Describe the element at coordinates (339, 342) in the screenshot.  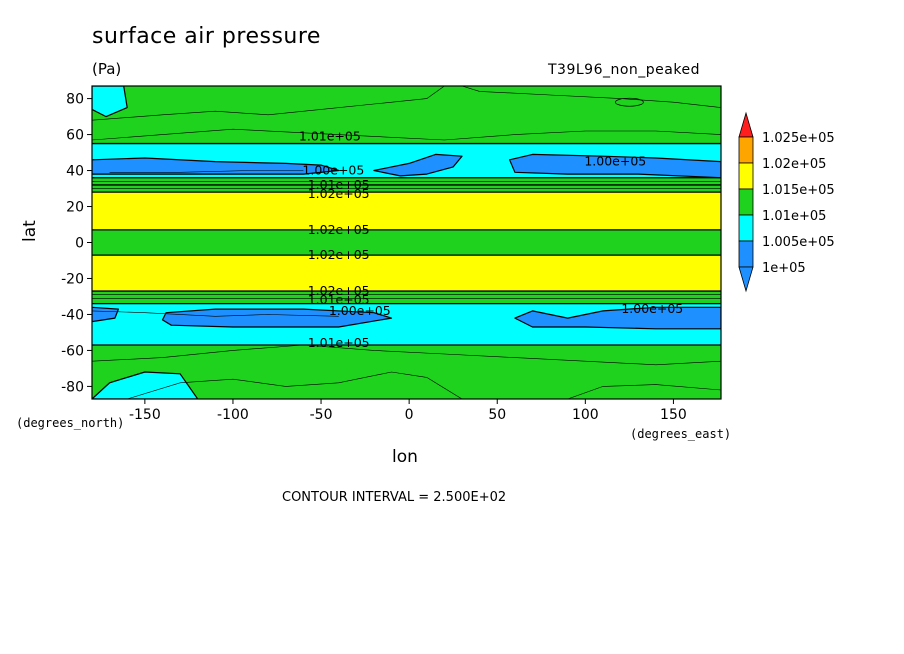
I see `contour-label-11: 1.01e+05` at that location.